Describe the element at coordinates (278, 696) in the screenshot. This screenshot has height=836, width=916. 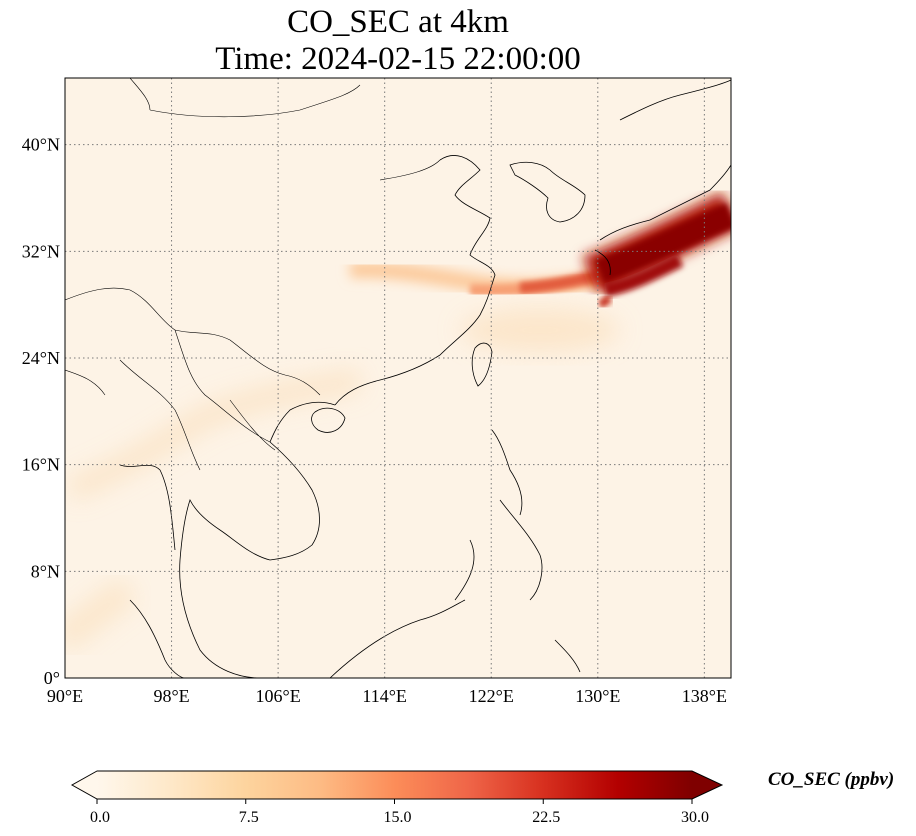
I see `lon-tick-label: 106°E` at that location.